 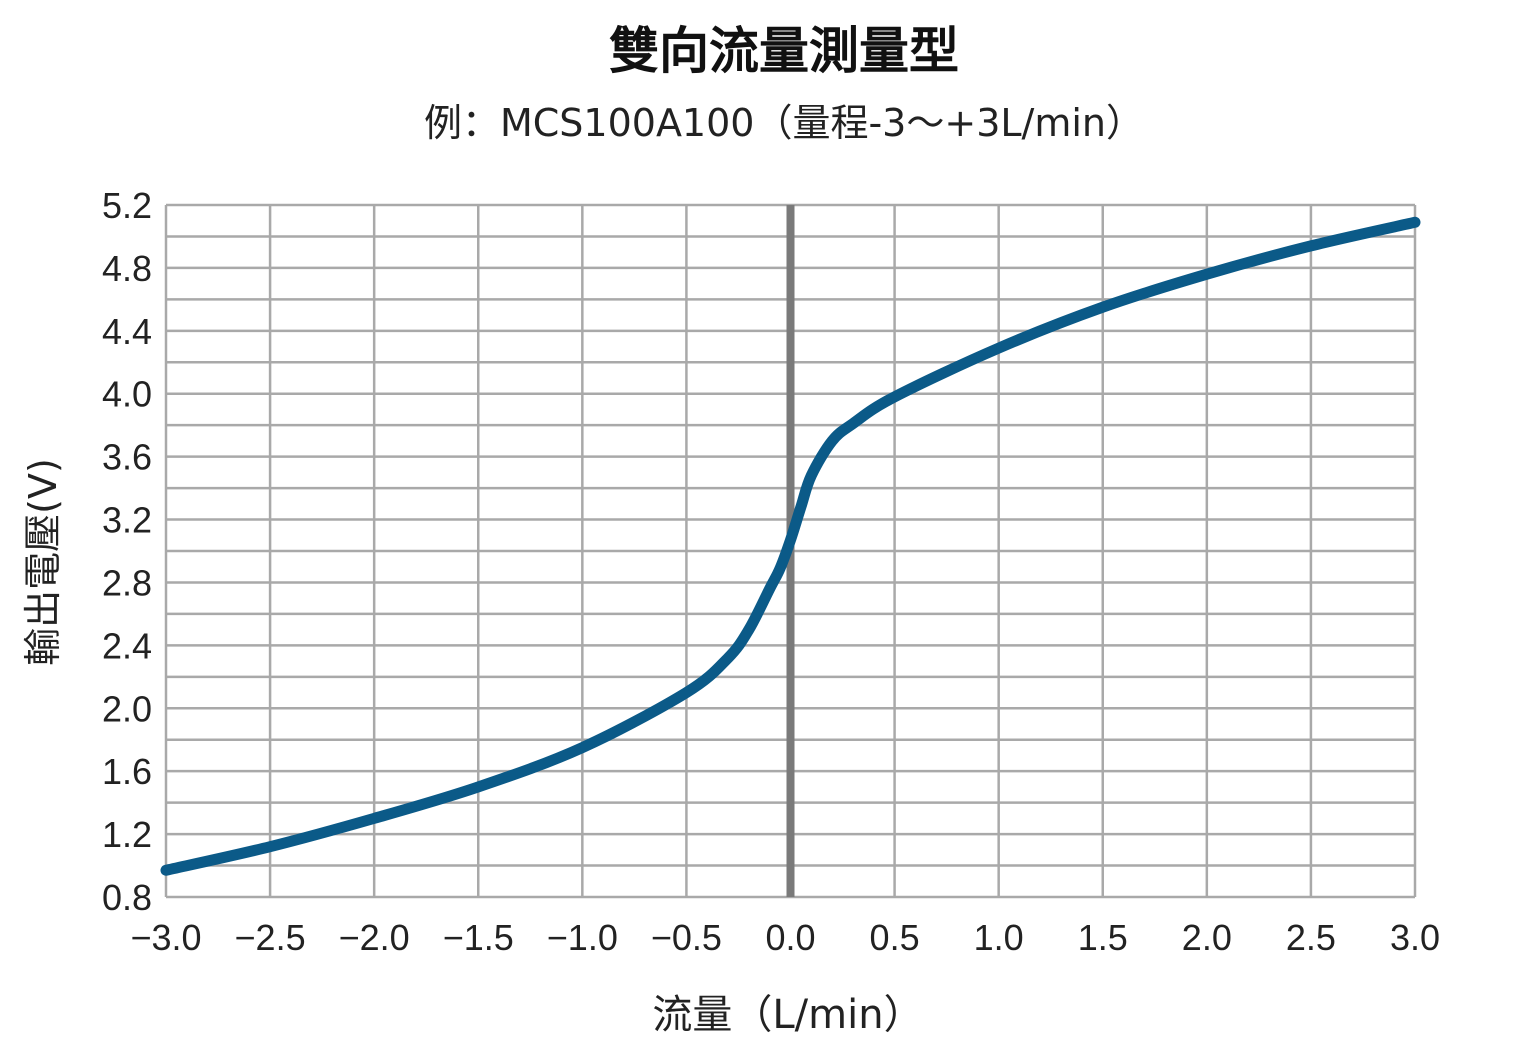 I want to click on x-tick-label: 0.0, so click(x=790, y=937).